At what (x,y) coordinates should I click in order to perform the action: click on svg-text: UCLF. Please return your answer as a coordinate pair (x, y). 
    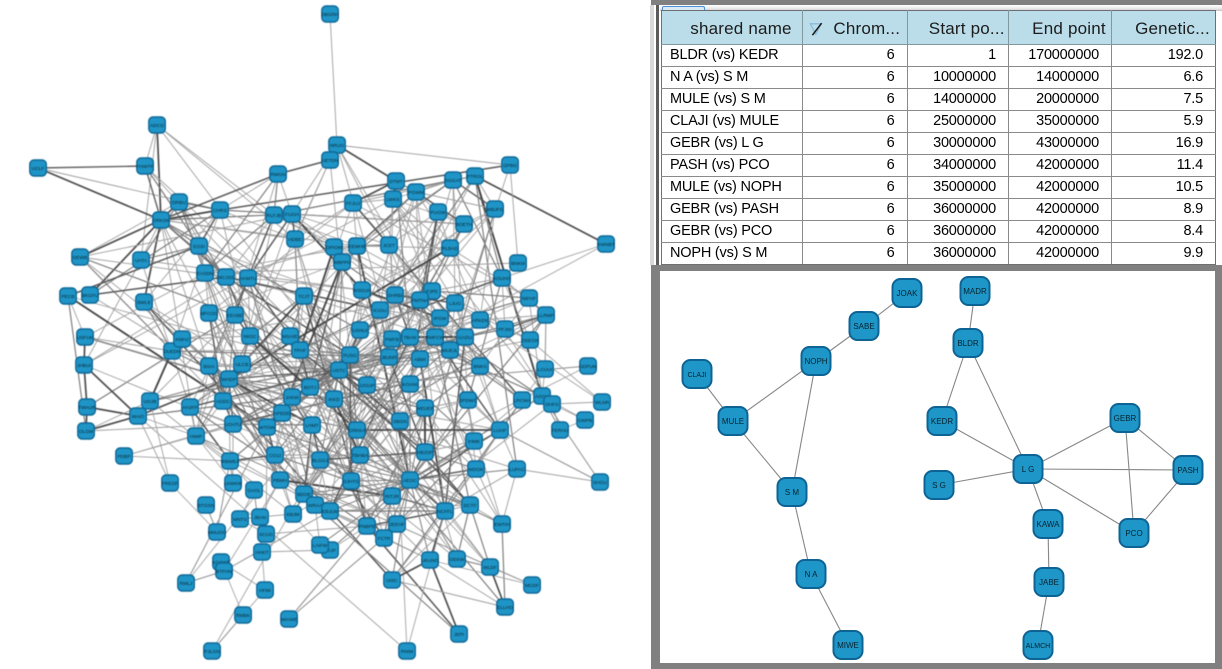
    Looking at the image, I should click on (38, 169).